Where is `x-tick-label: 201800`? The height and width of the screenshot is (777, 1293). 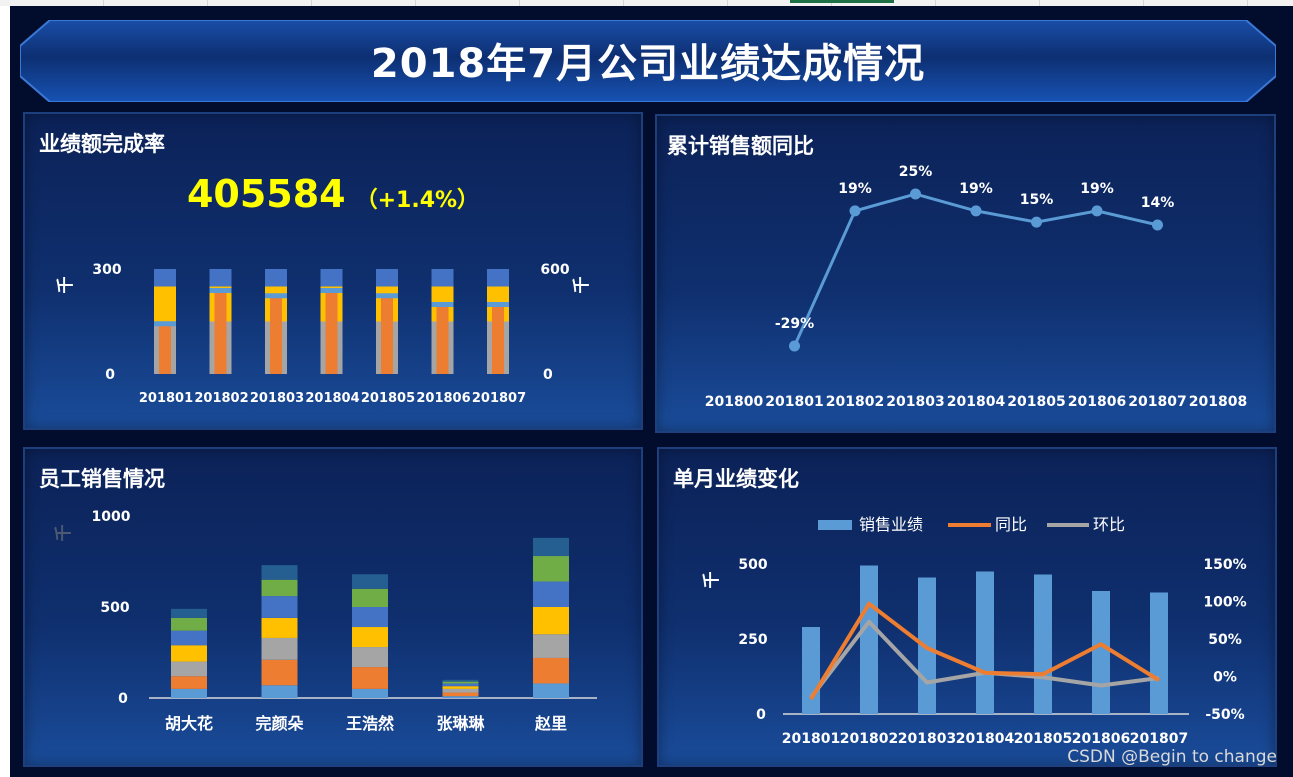
x-tick-label: 201800 is located at coordinates (734, 402).